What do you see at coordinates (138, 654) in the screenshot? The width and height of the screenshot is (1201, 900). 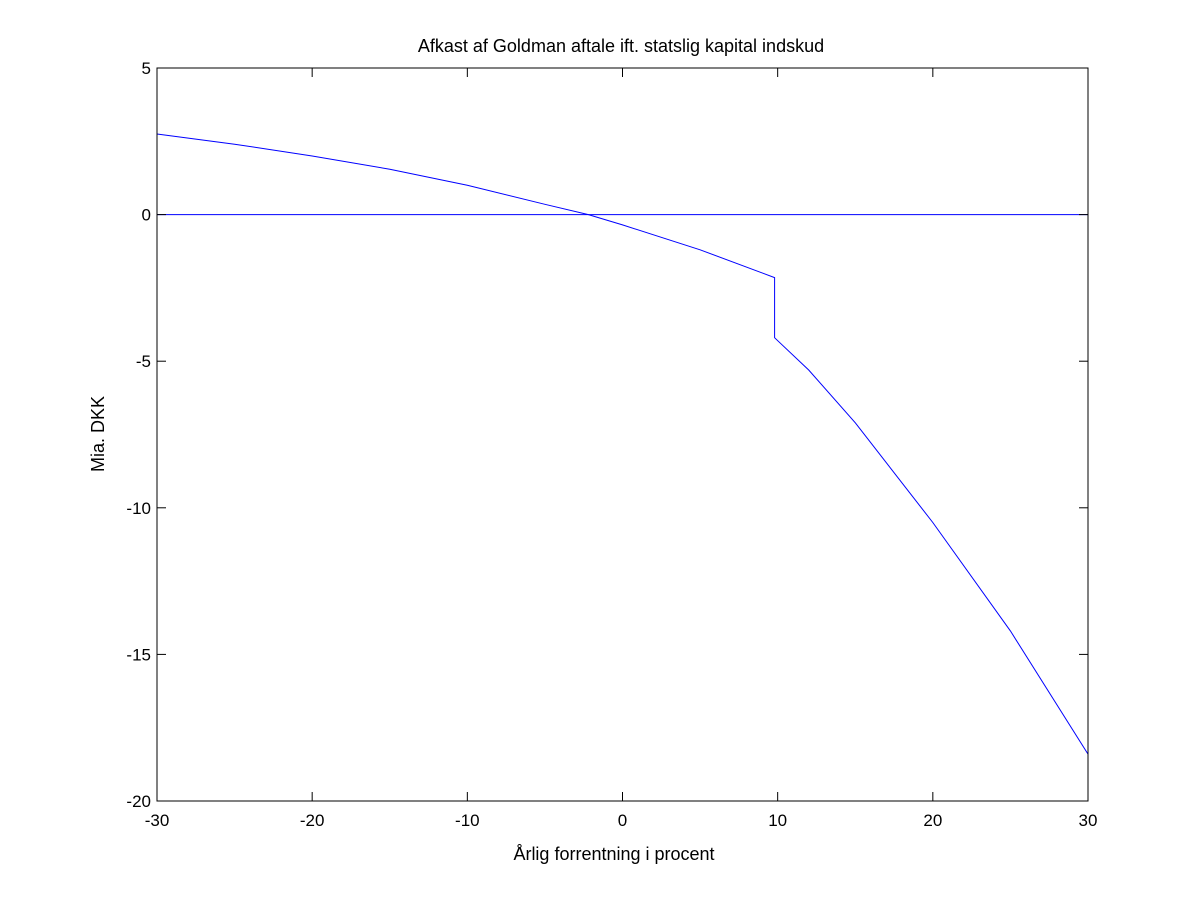 I see `y-tick-label: -15` at bounding box center [138, 654].